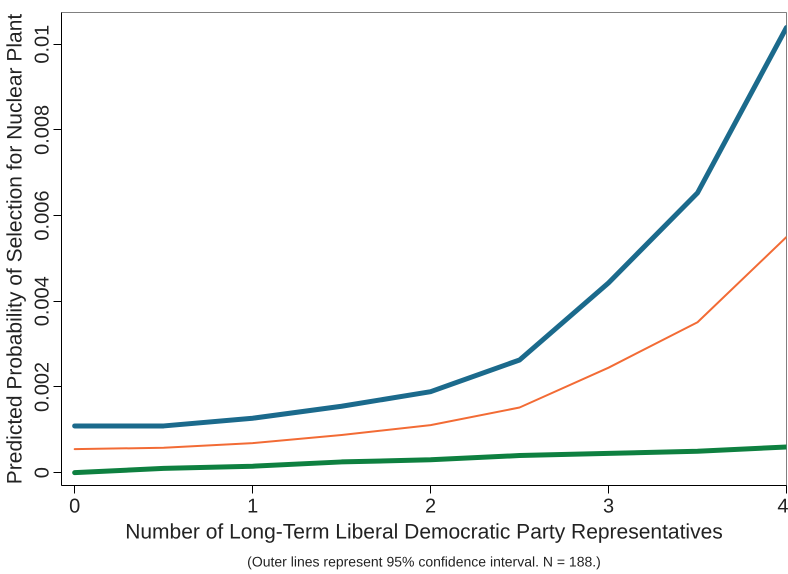 This screenshot has height=574, width=788. Describe the element at coordinates (43, 301) in the screenshot. I see `y-tick-label: 0.004` at that location.